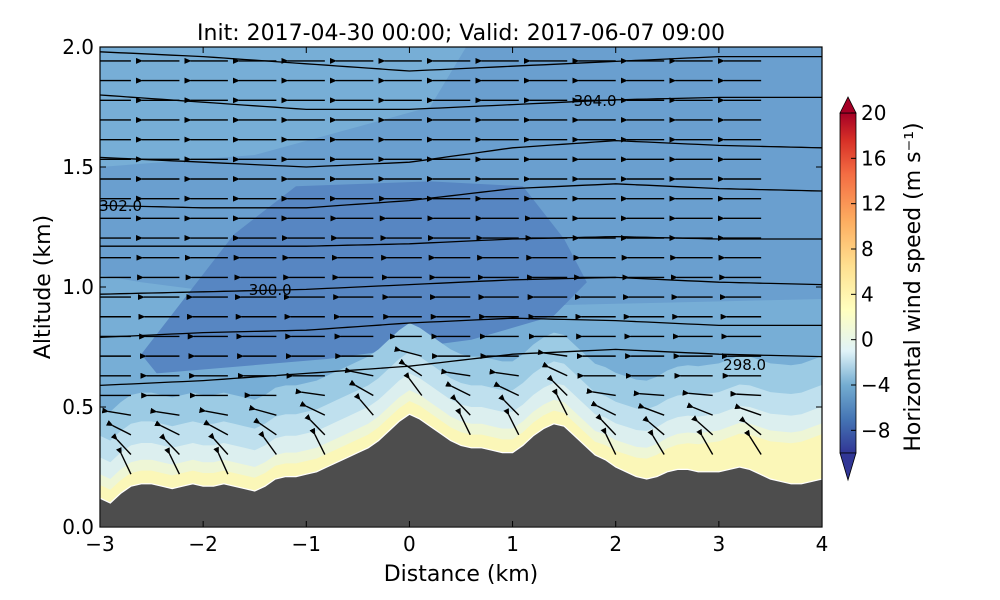  What do you see at coordinates (867, 340) in the screenshot?
I see `colorbar-tick-label: 0` at bounding box center [867, 340].